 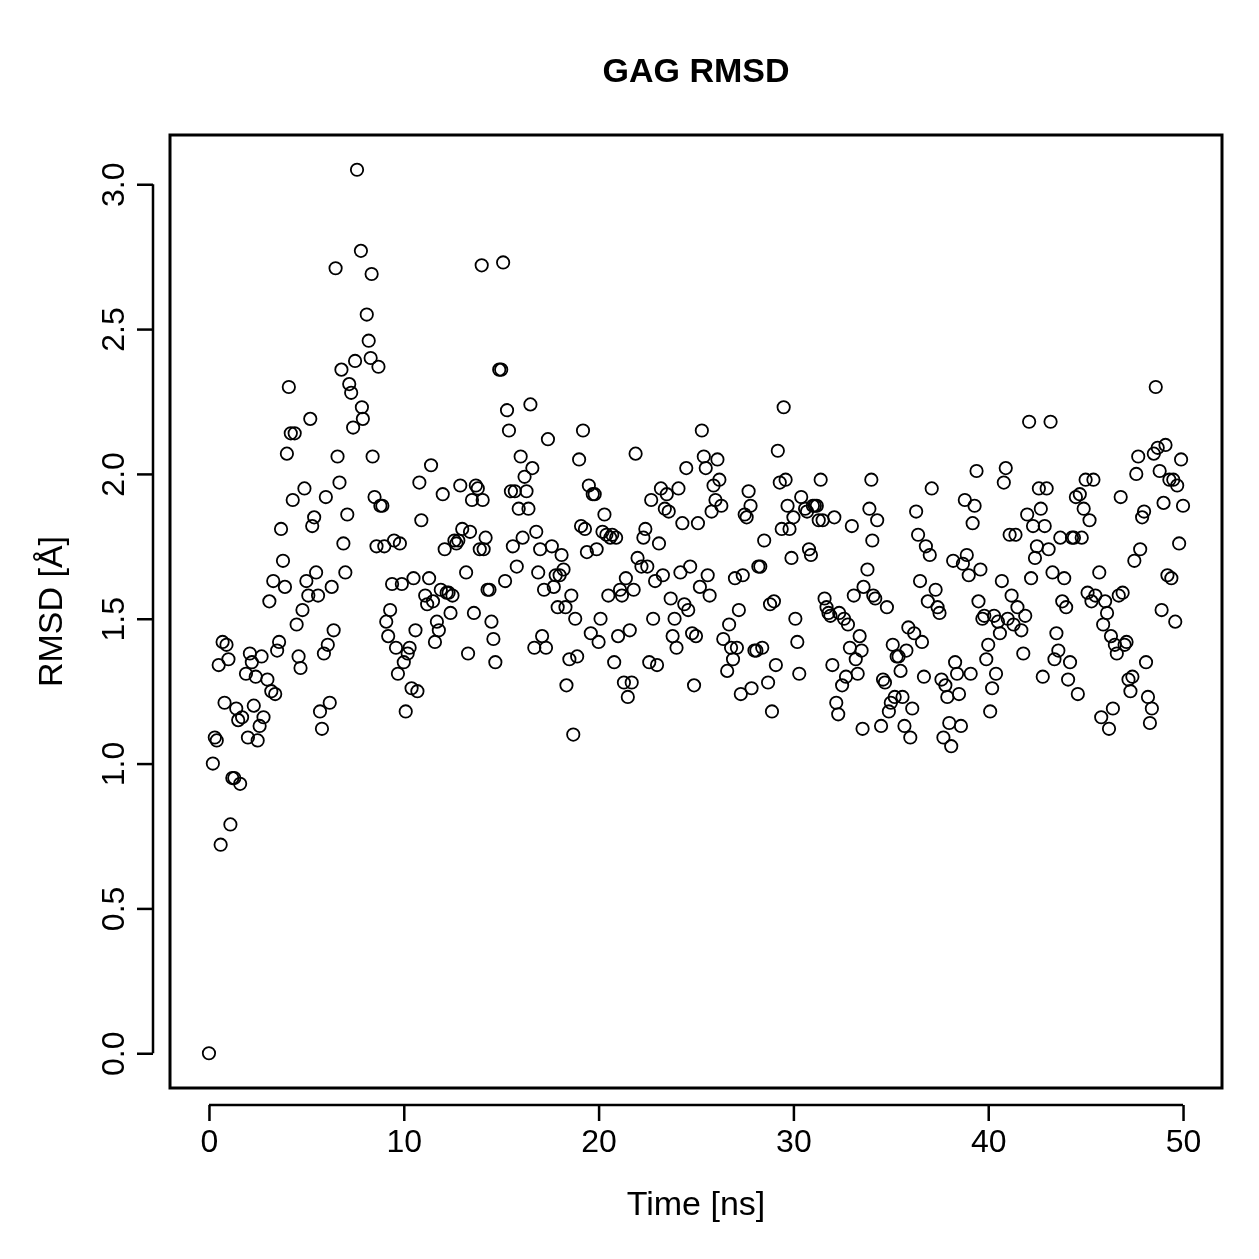 What do you see at coordinates (988, 1140) in the screenshot?
I see `x-tick-label: 40` at bounding box center [988, 1140].